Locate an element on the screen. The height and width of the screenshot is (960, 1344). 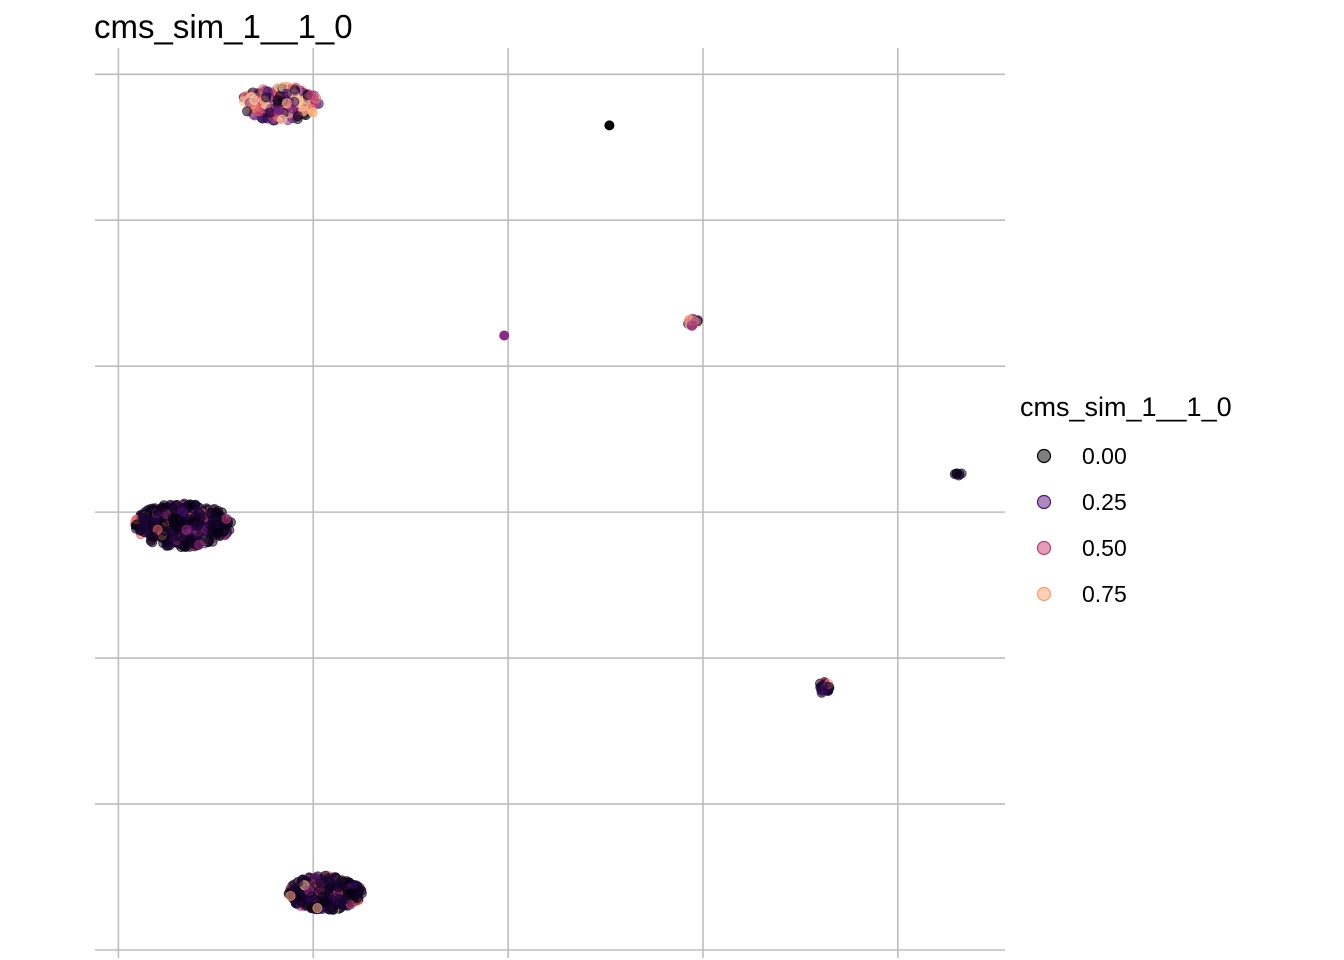
legend-label: 0.75 is located at coordinates (1104, 594).